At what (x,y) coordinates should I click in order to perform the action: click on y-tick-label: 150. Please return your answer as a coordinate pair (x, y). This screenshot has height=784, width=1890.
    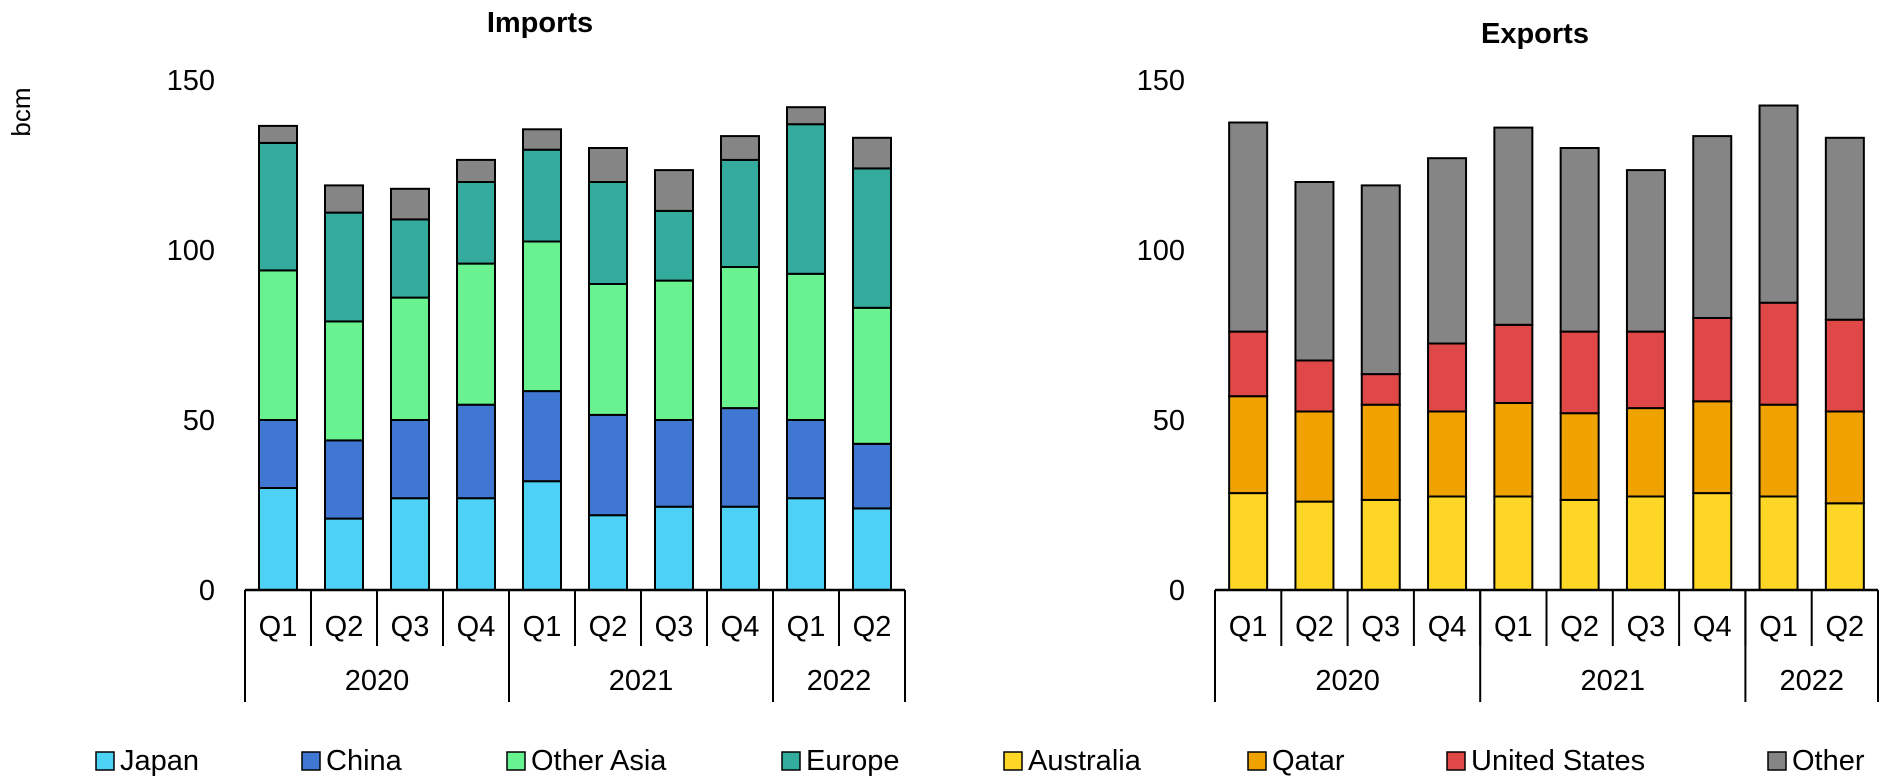
    Looking at the image, I should click on (1161, 81).